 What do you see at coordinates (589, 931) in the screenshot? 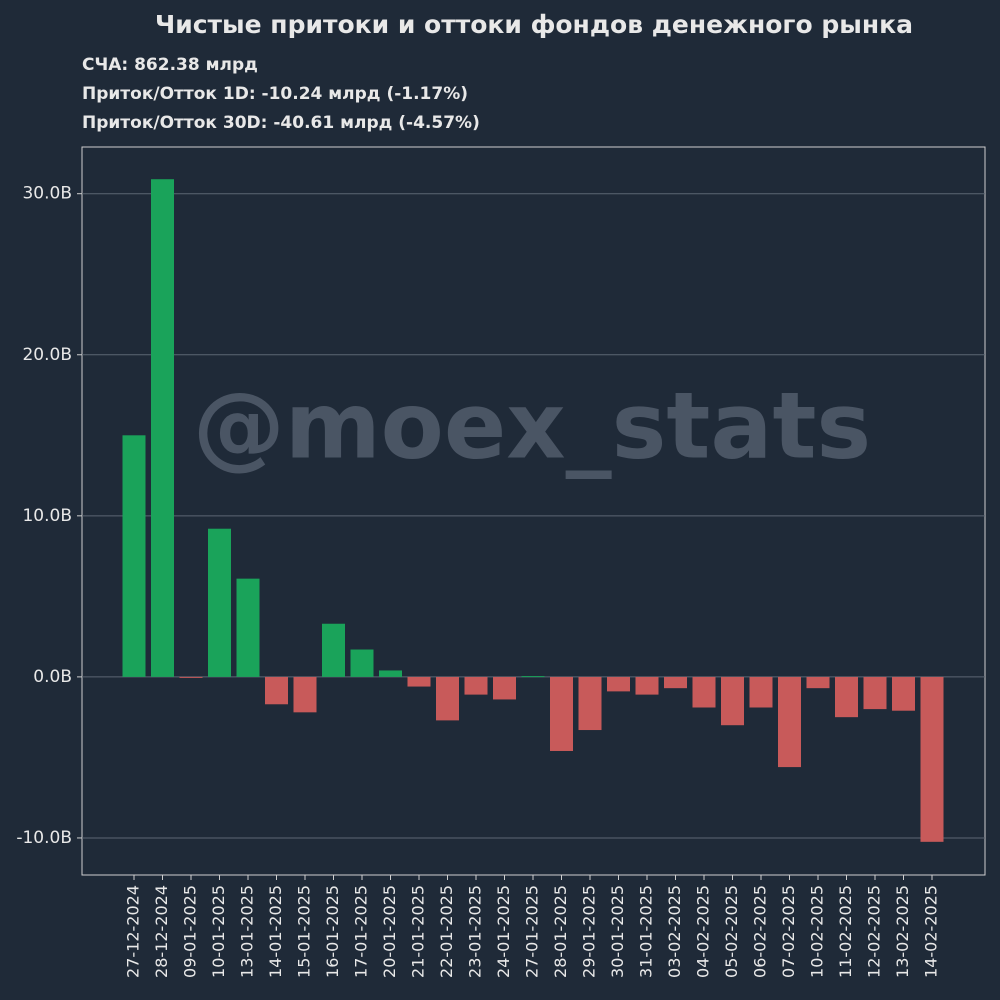
I see `x-tick-label: 29-01-2025` at bounding box center [589, 931].